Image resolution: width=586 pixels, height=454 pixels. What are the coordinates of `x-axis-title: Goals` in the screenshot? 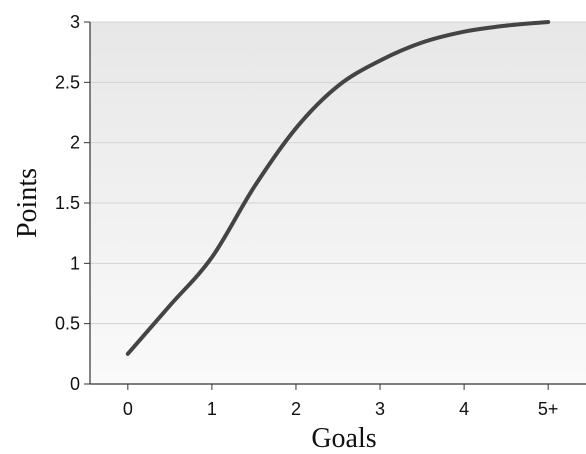 It's located at (343, 438).